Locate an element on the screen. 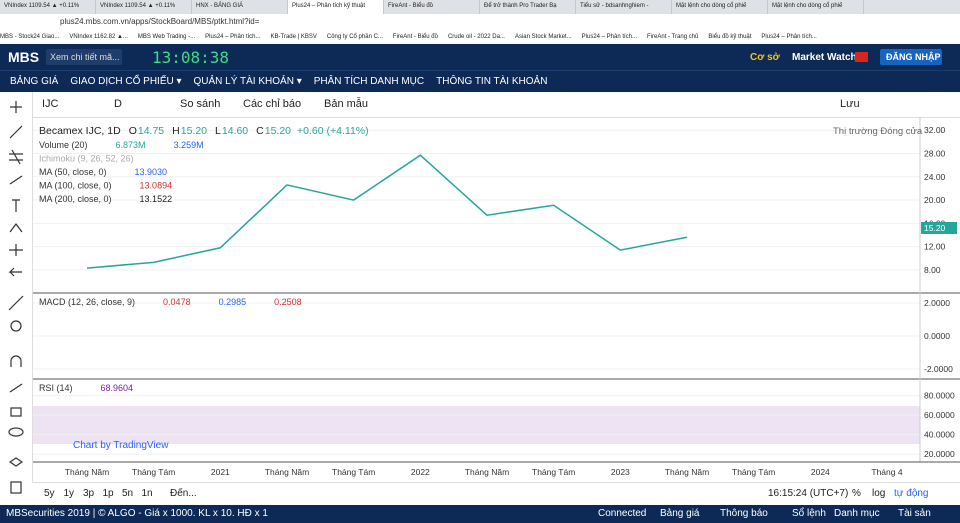  login-button: ĐĂNG NHẬP is located at coordinates (911, 57).